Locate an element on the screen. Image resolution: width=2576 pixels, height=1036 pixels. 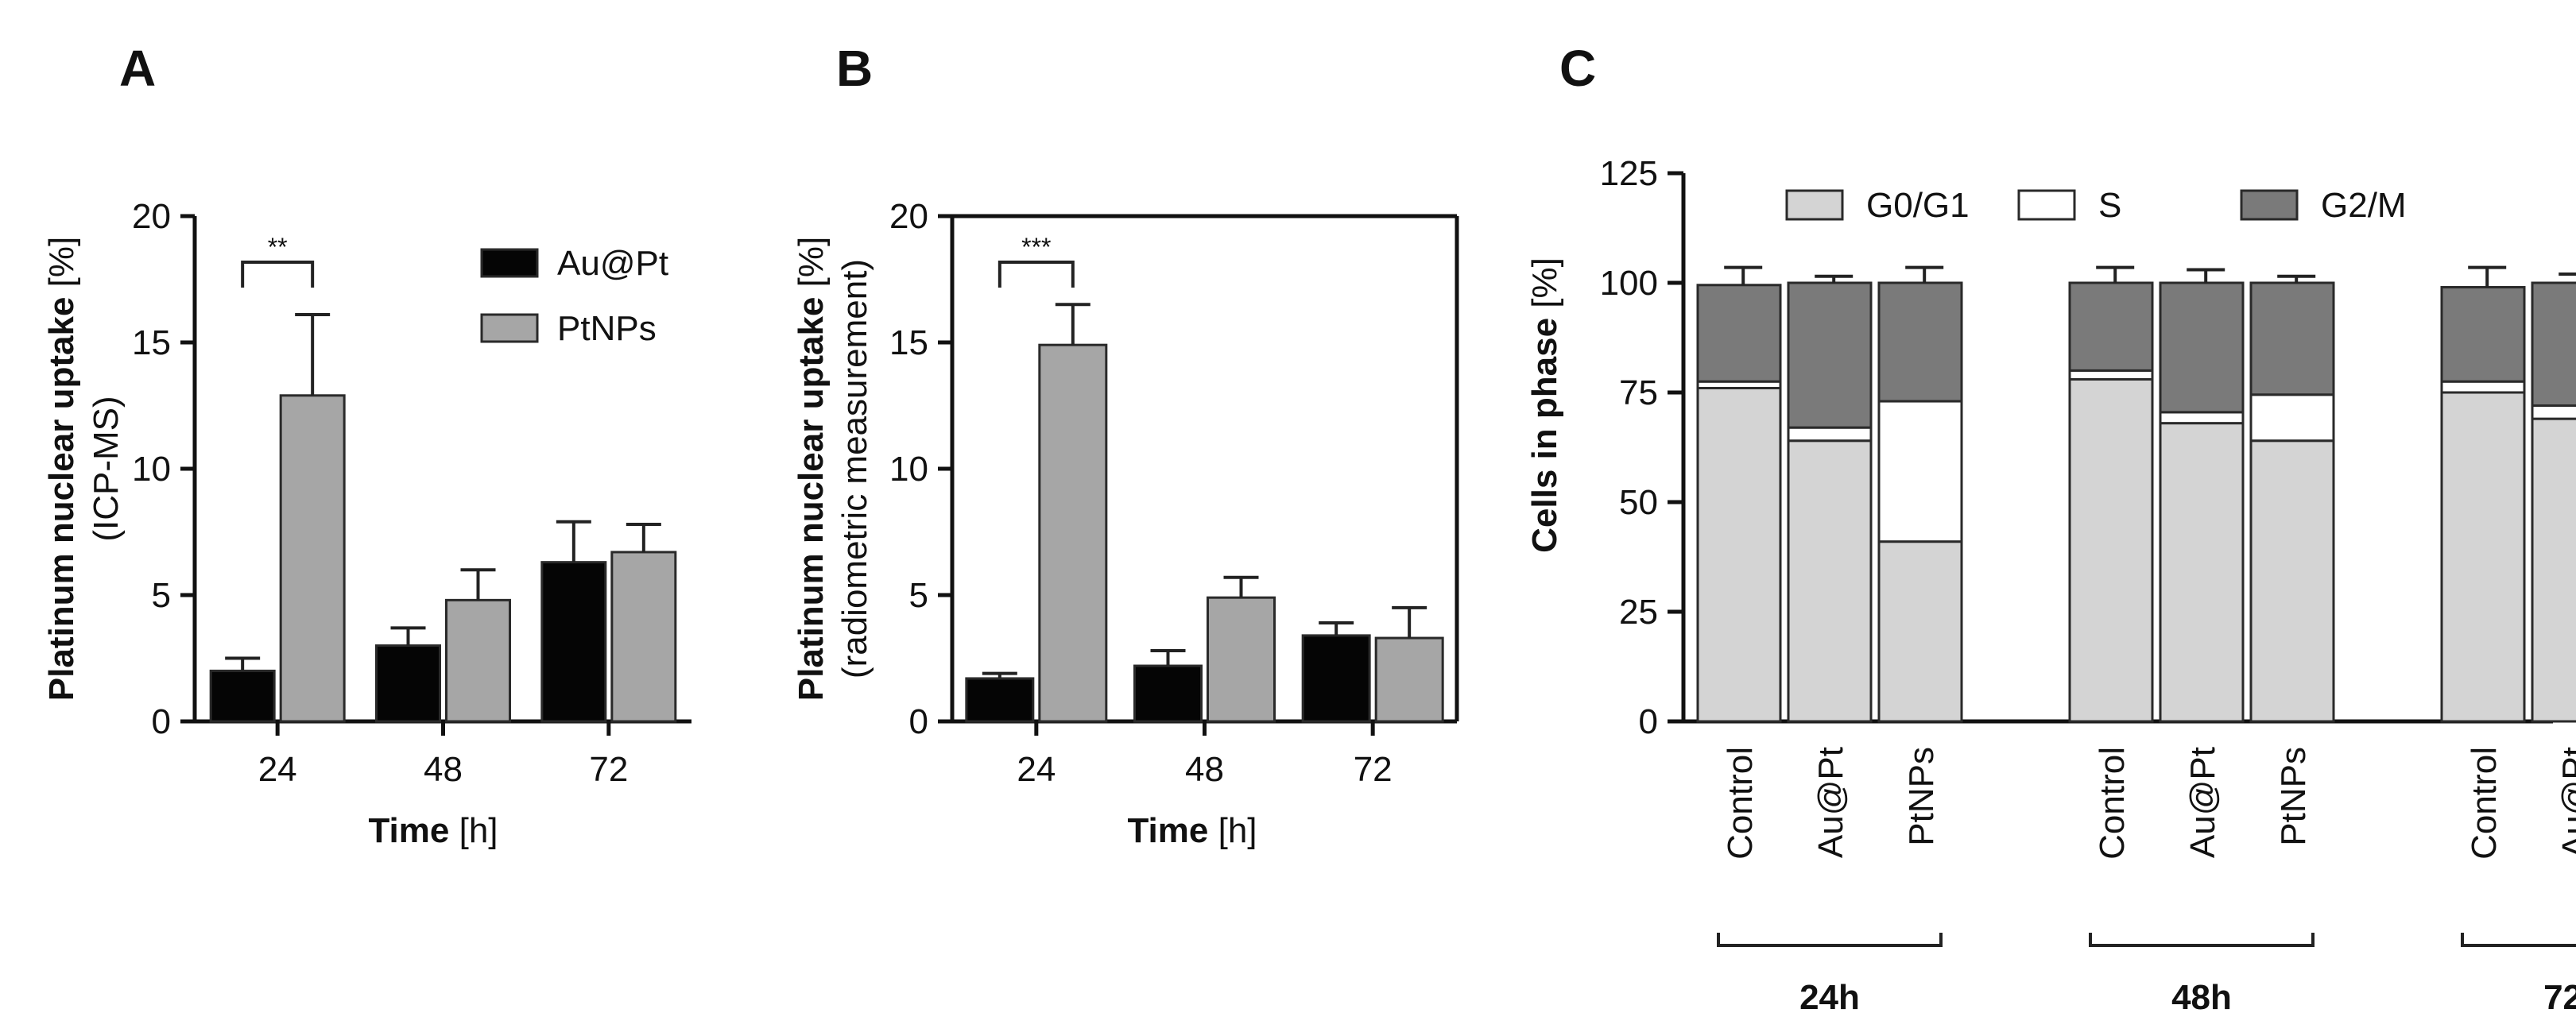
panel-c-bar-48h-ptnps-g2-m is located at coordinates (2292, 338).